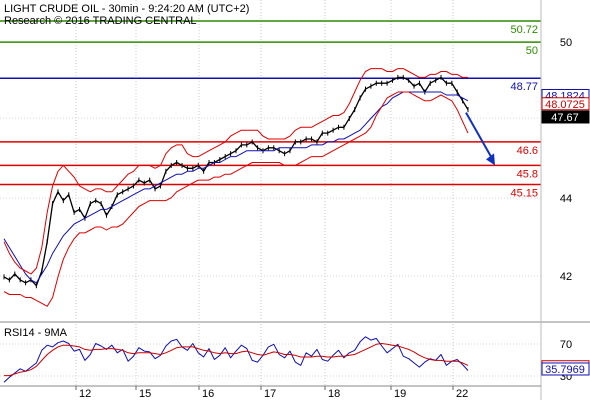 The width and height of the screenshot is (590, 405). I want to click on x-tick-label: 15, so click(145, 394).